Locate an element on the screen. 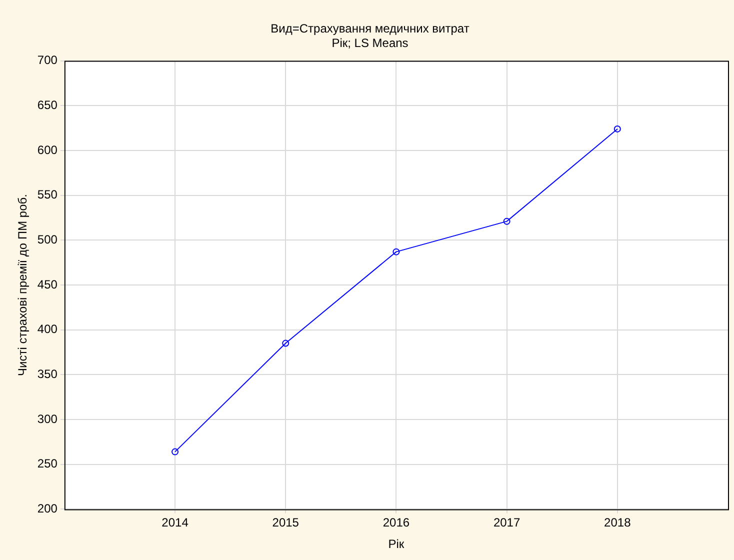 This screenshot has width=734, height=560. y-tick-label: 600 is located at coordinates (47, 149).